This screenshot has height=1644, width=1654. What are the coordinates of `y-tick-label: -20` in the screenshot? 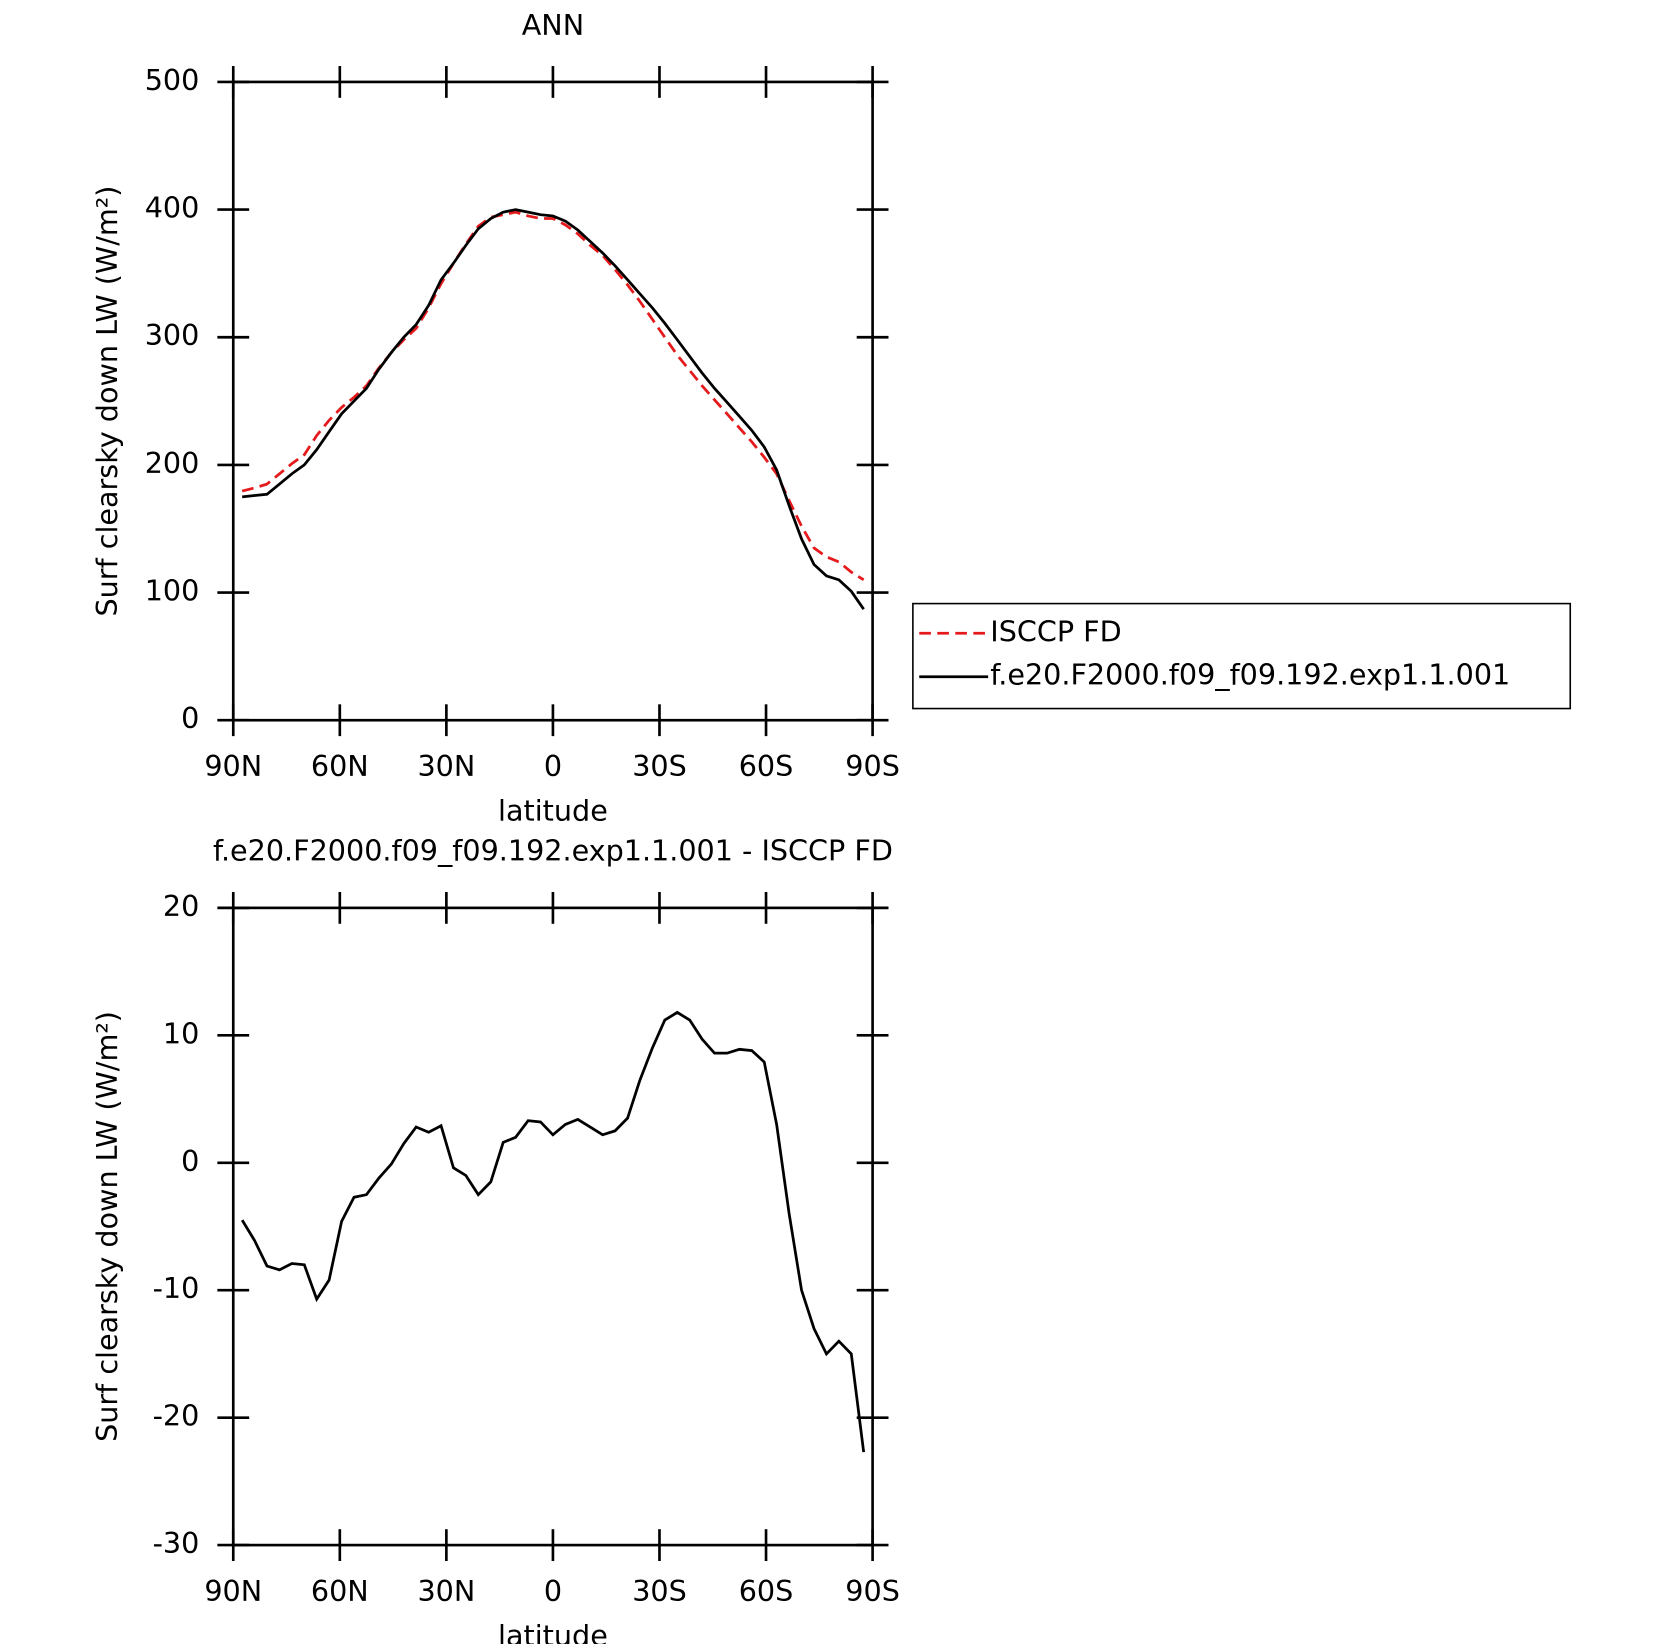 It's located at (176, 1416).